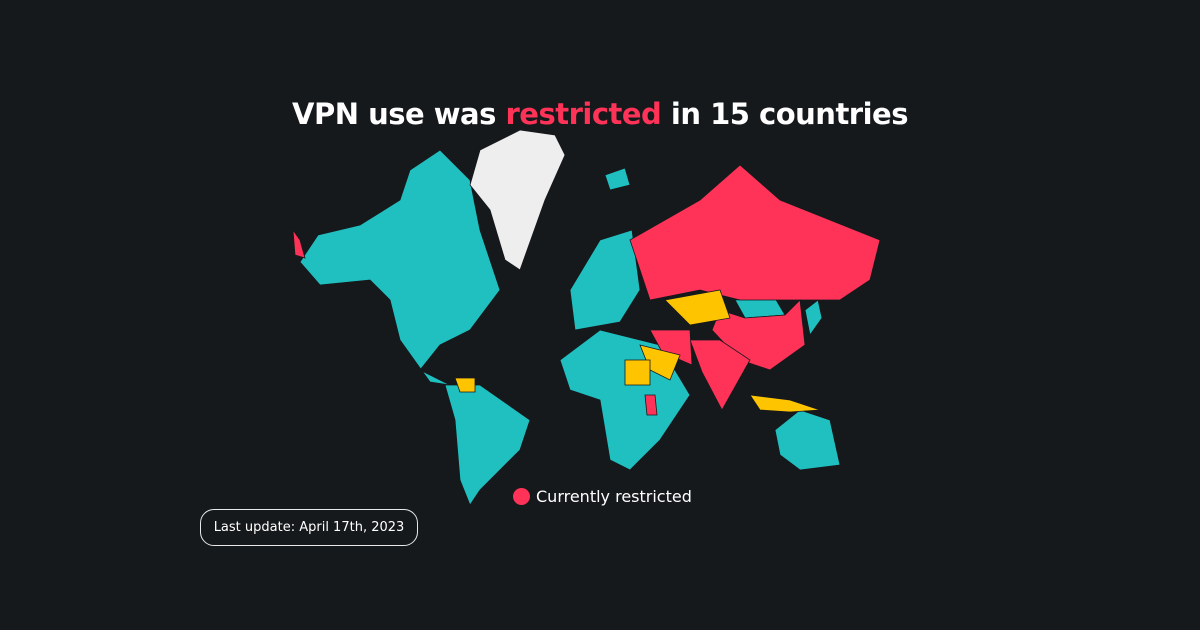 The height and width of the screenshot is (630, 1200). What do you see at coordinates (605, 280) in the screenshot?
I see `europe` at bounding box center [605, 280].